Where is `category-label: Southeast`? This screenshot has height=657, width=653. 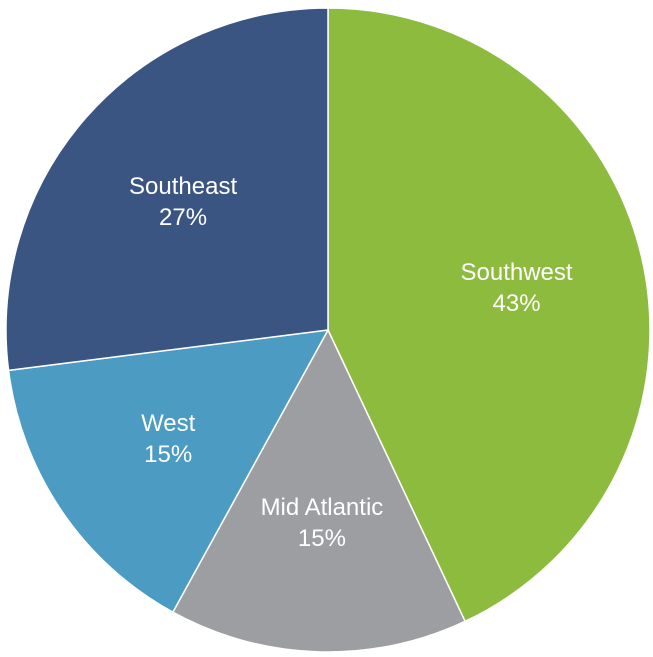 category-label: Southeast is located at coordinates (183, 187).